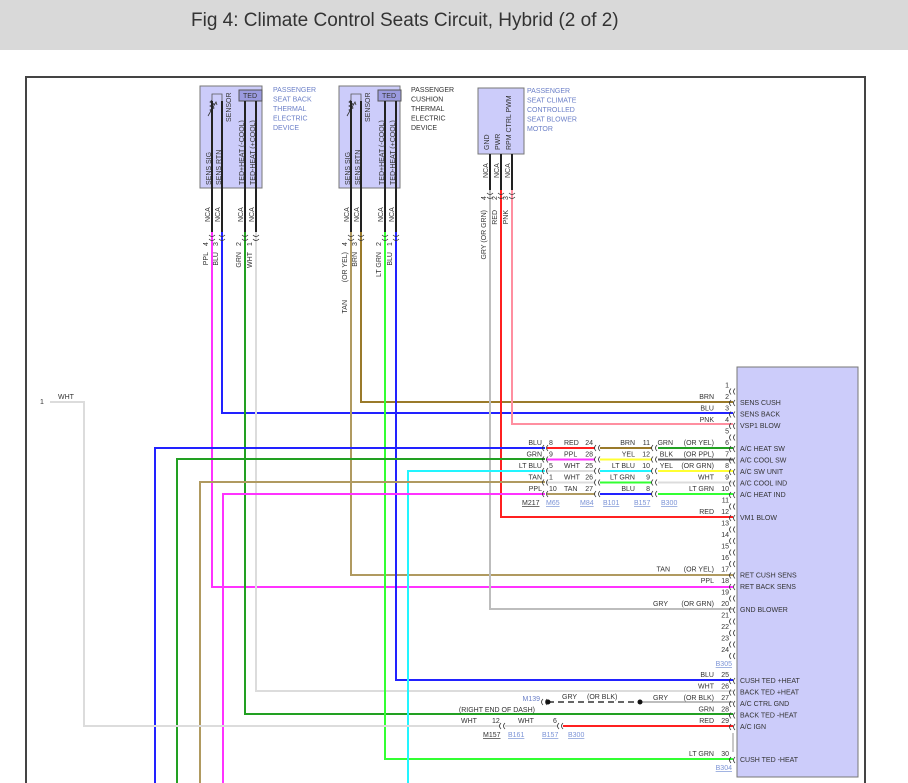  Describe the element at coordinates (551, 110) in the screenshot. I see `component-name: CONTROLLED` at that location.